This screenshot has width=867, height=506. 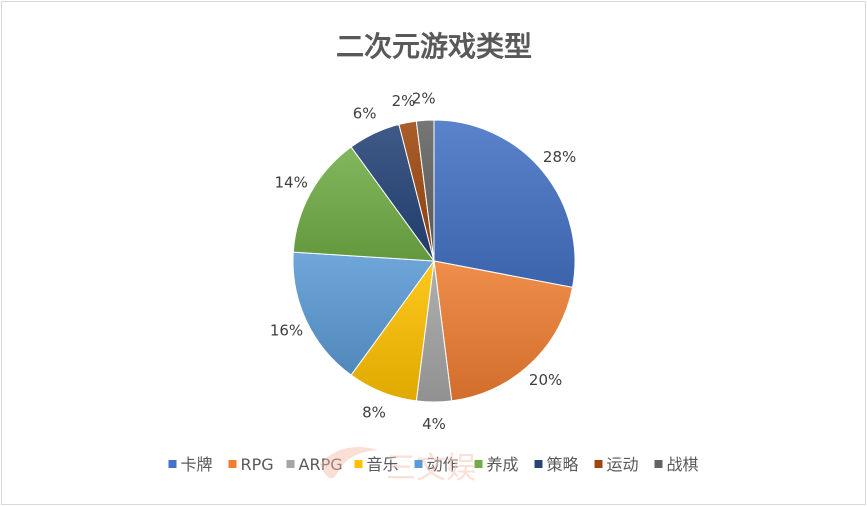 What do you see at coordinates (197, 464) in the screenshot?
I see `legend-label-0: 卡牌` at bounding box center [197, 464].